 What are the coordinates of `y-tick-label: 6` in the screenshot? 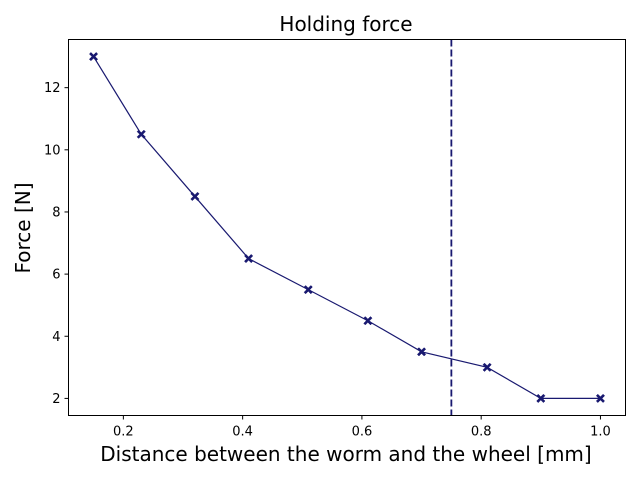 It's located at (56, 275).